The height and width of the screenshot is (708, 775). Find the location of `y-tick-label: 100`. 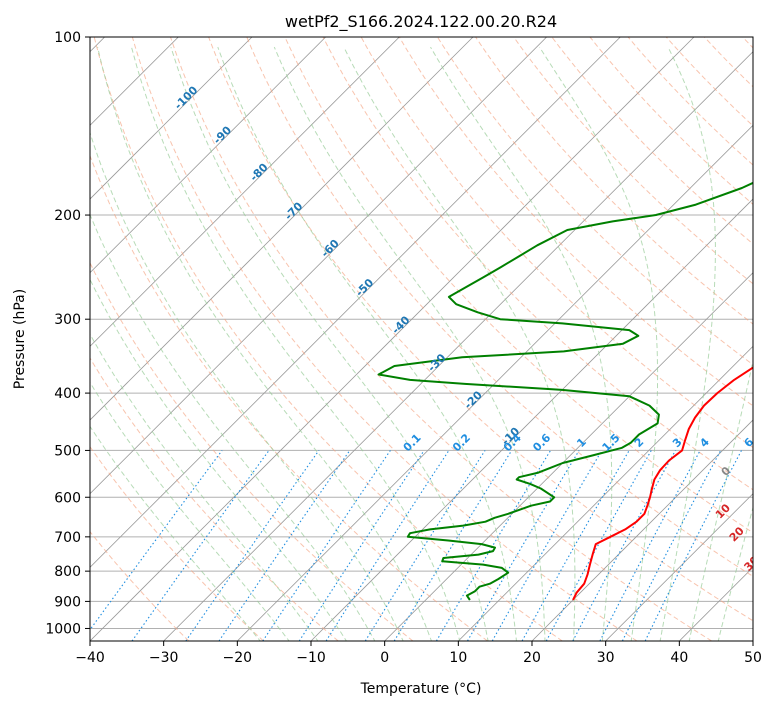

y-tick-label: 100 is located at coordinates (67, 38).